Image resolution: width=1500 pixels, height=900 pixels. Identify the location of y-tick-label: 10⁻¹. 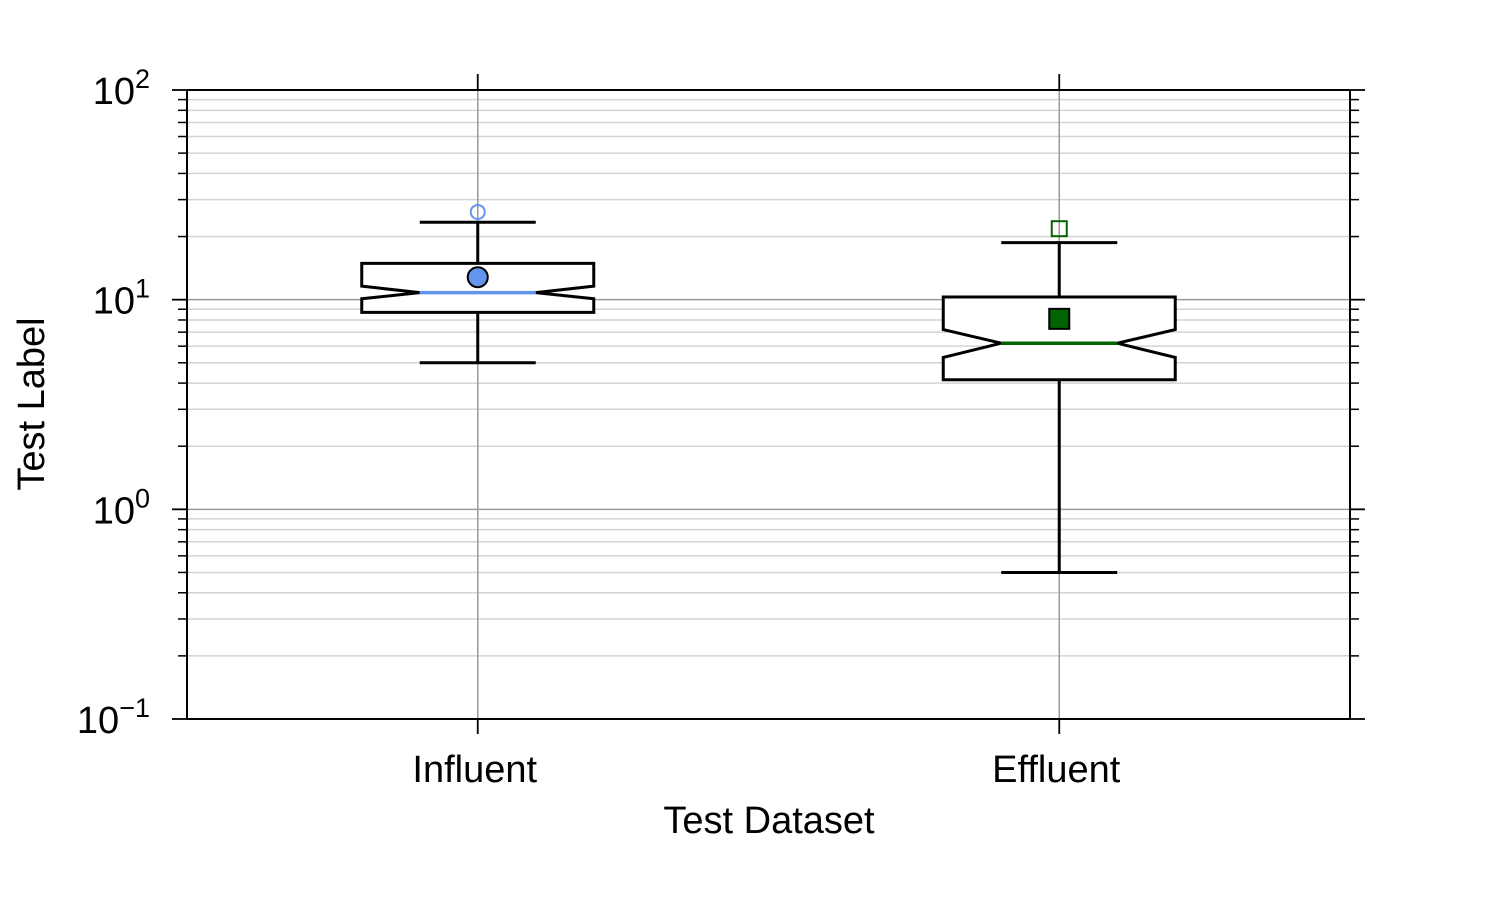
(113, 717).